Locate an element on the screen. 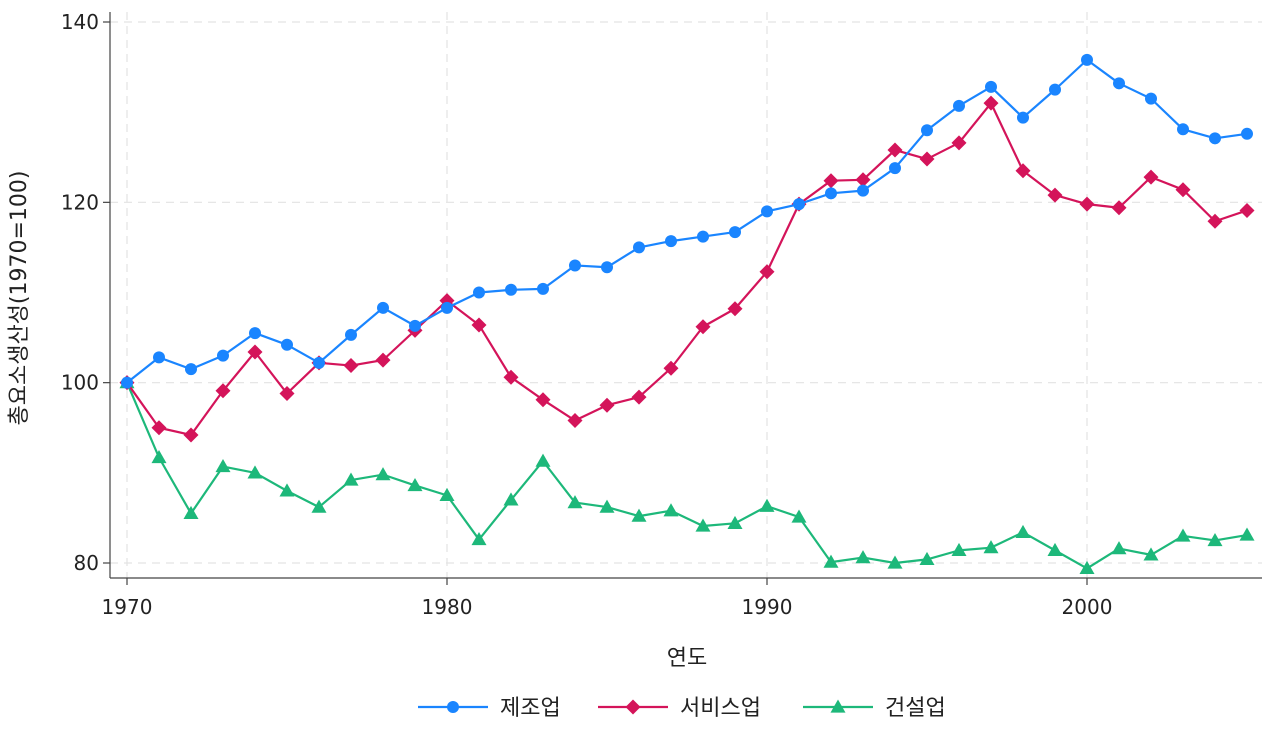 This screenshot has height=732, width=1270. x-tick-label: 1970 is located at coordinates (127, 607).